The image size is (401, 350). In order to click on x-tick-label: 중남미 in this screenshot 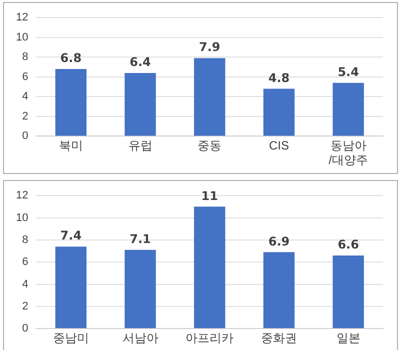, I will do `click(70, 338)`.